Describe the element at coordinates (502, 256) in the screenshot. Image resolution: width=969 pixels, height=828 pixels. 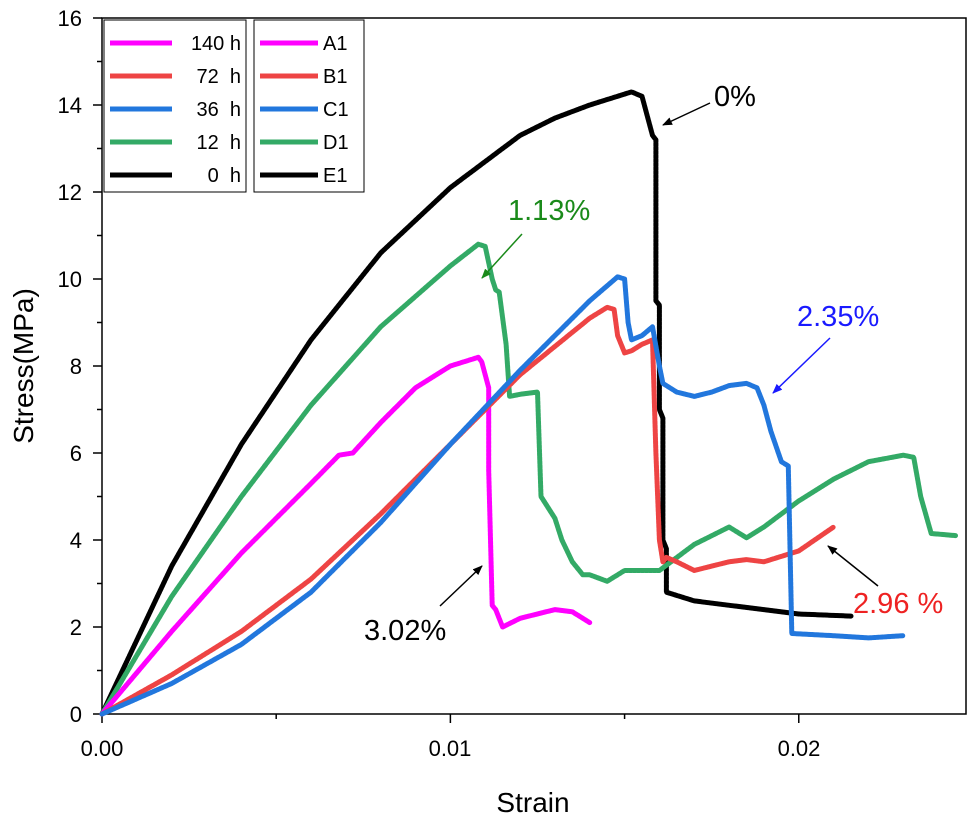
I see `annotation-arrow-1-13pct` at that location.